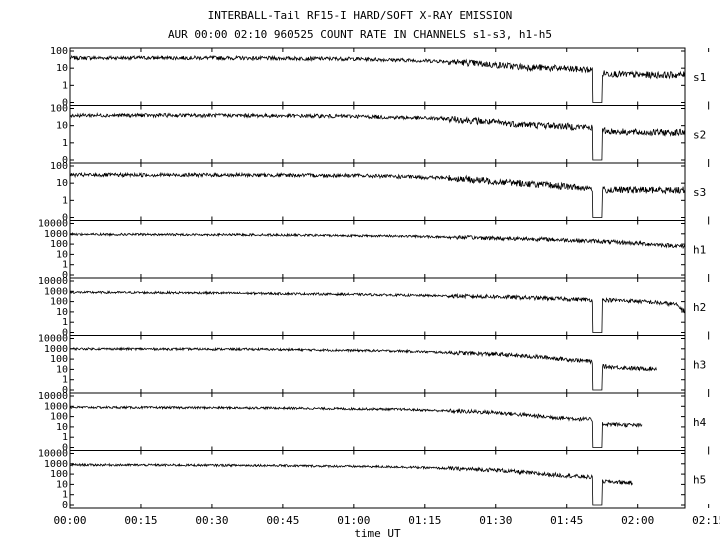  I want to click on ytick-label-h2: 1000, so click(56, 291).